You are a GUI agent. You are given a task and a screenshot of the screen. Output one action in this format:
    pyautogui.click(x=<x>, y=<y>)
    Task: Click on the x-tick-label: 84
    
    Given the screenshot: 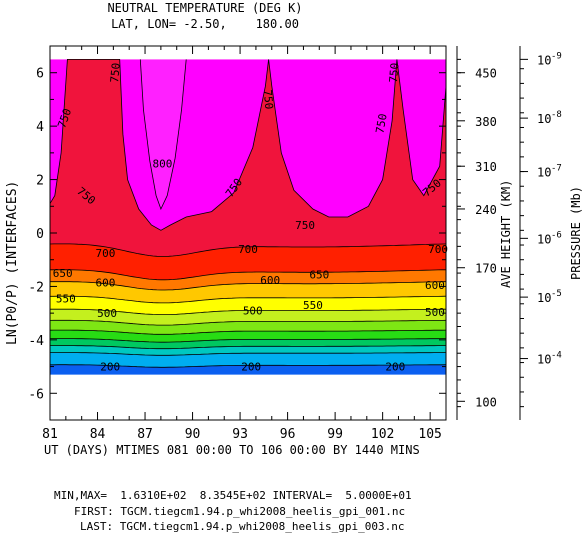 What is the action you would take?
    pyautogui.click(x=98, y=434)
    